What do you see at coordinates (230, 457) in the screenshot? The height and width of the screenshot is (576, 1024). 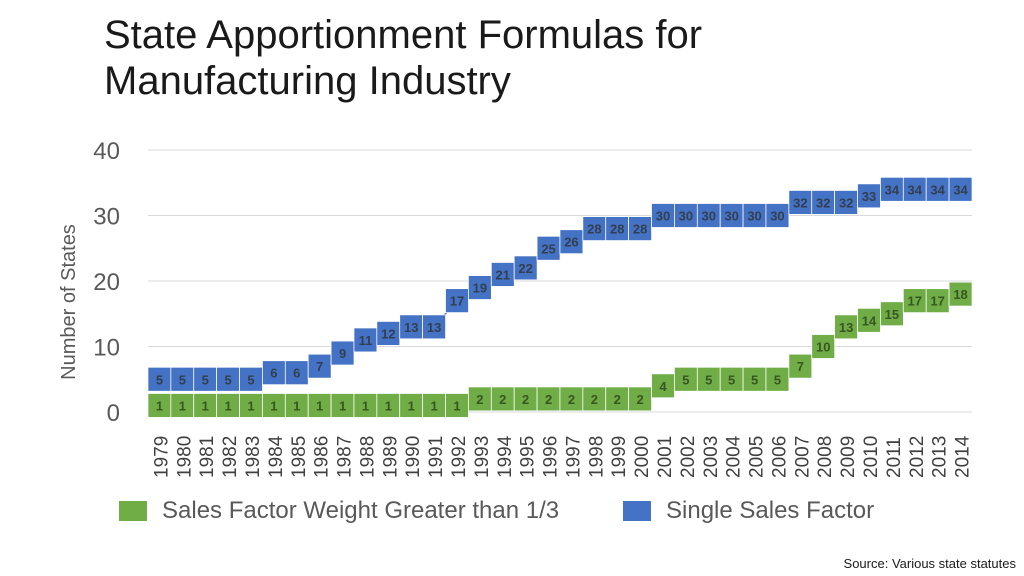 I see `x-tick-label-1982: 1982` at bounding box center [230, 457].